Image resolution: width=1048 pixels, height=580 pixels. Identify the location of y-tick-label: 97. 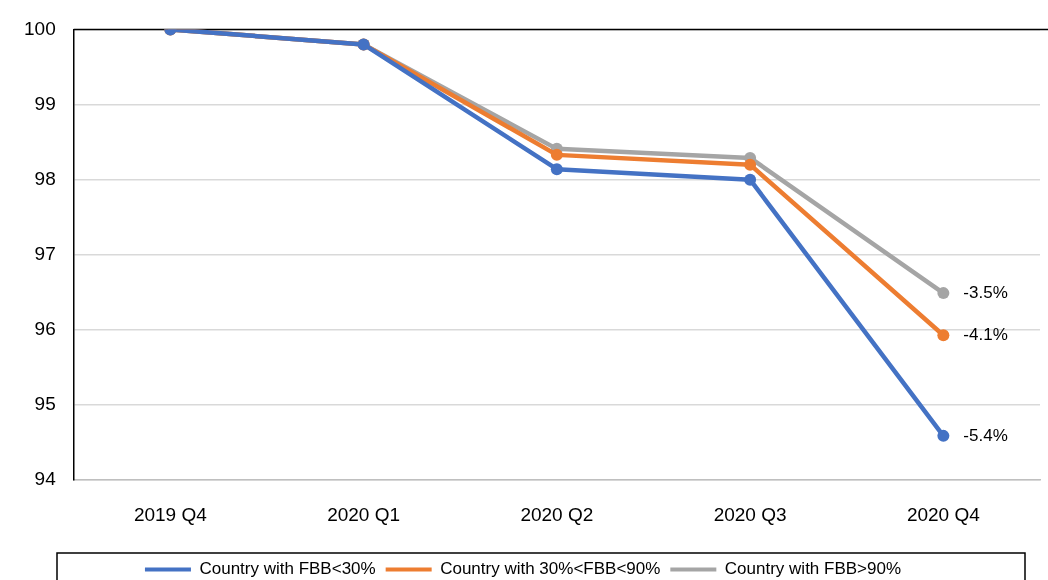
(45, 254).